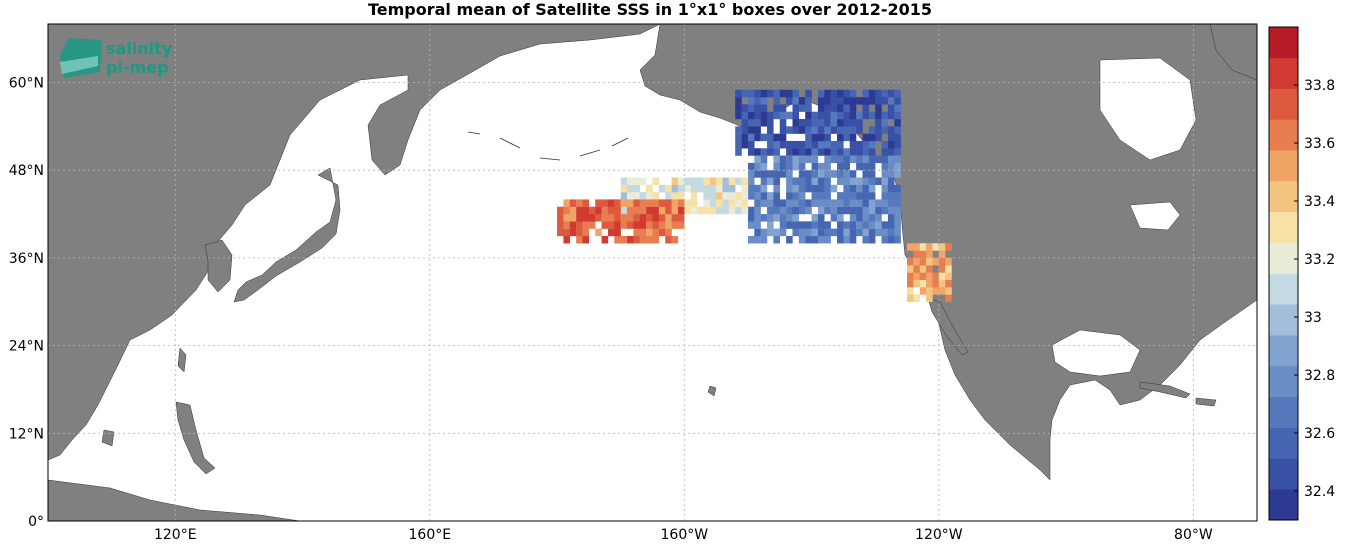  I want to click on landmass-korea, so click(218, 266).